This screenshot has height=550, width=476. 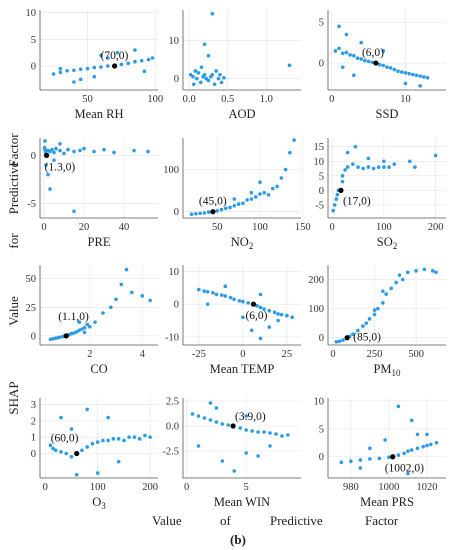 What do you see at coordinates (99, 242) in the screenshot?
I see `x-axis-label: PRE` at bounding box center [99, 242].